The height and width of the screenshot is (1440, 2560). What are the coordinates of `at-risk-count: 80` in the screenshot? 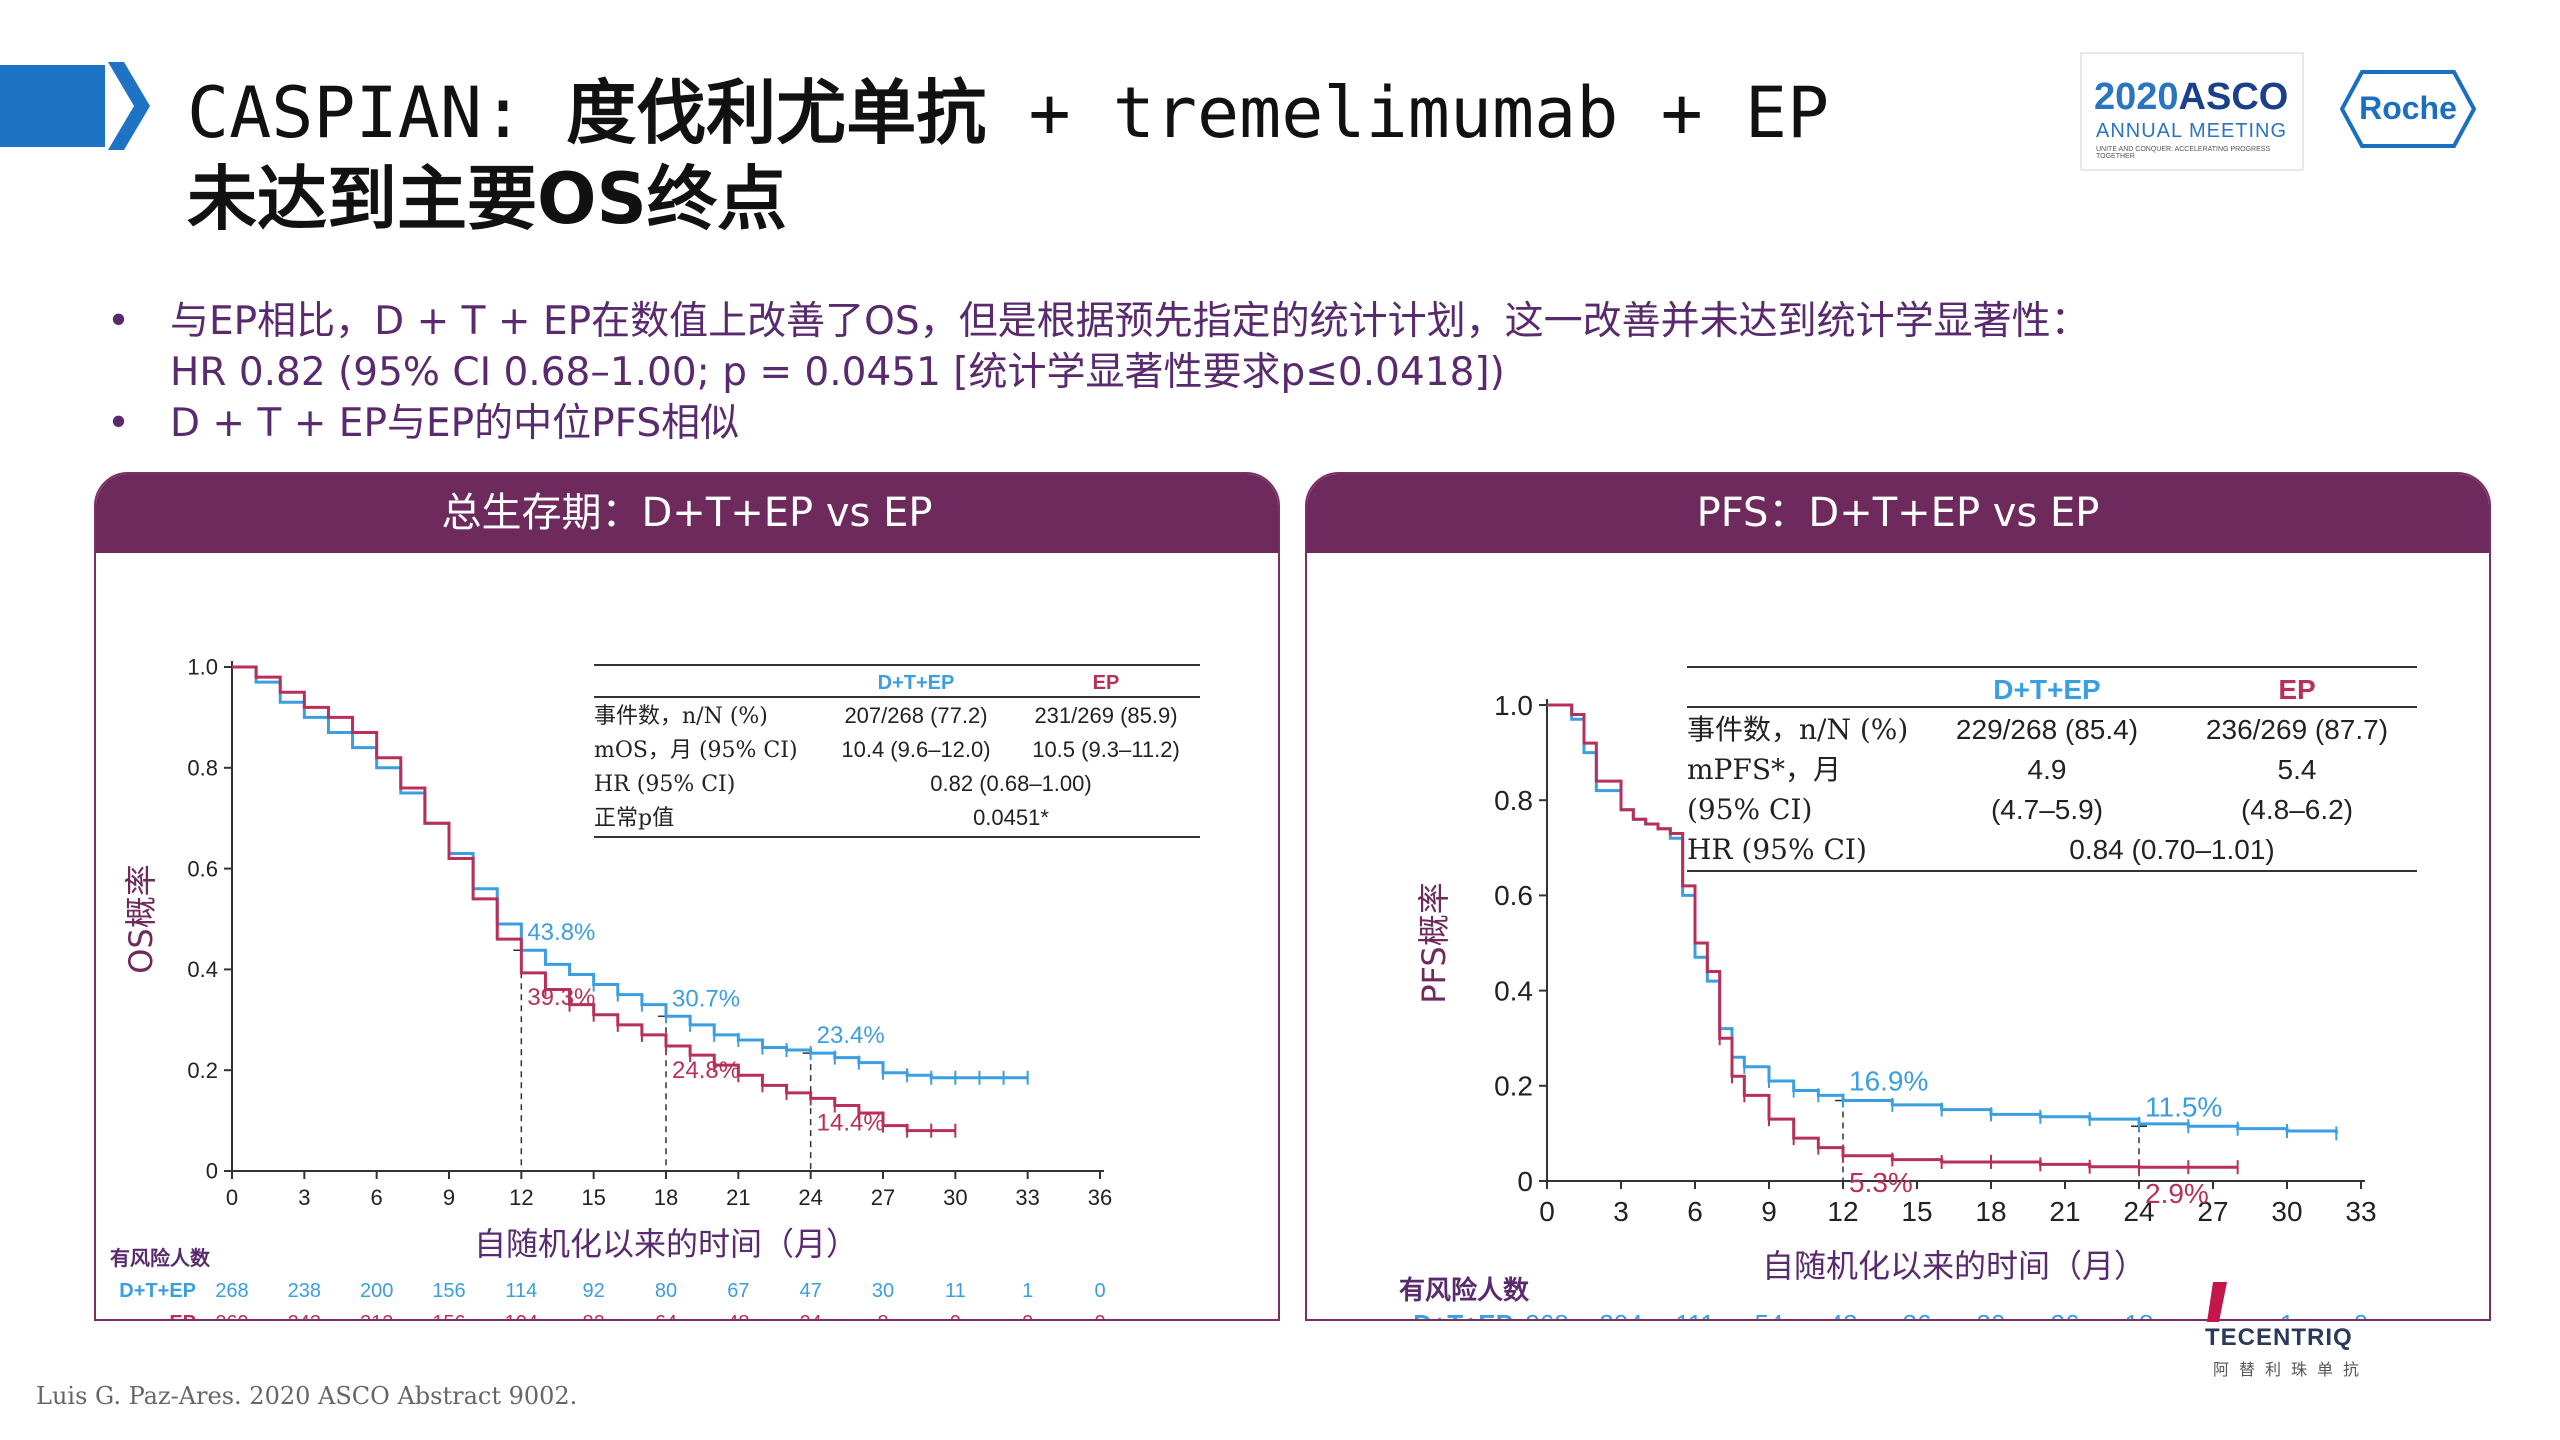 It's located at (666, 1291).